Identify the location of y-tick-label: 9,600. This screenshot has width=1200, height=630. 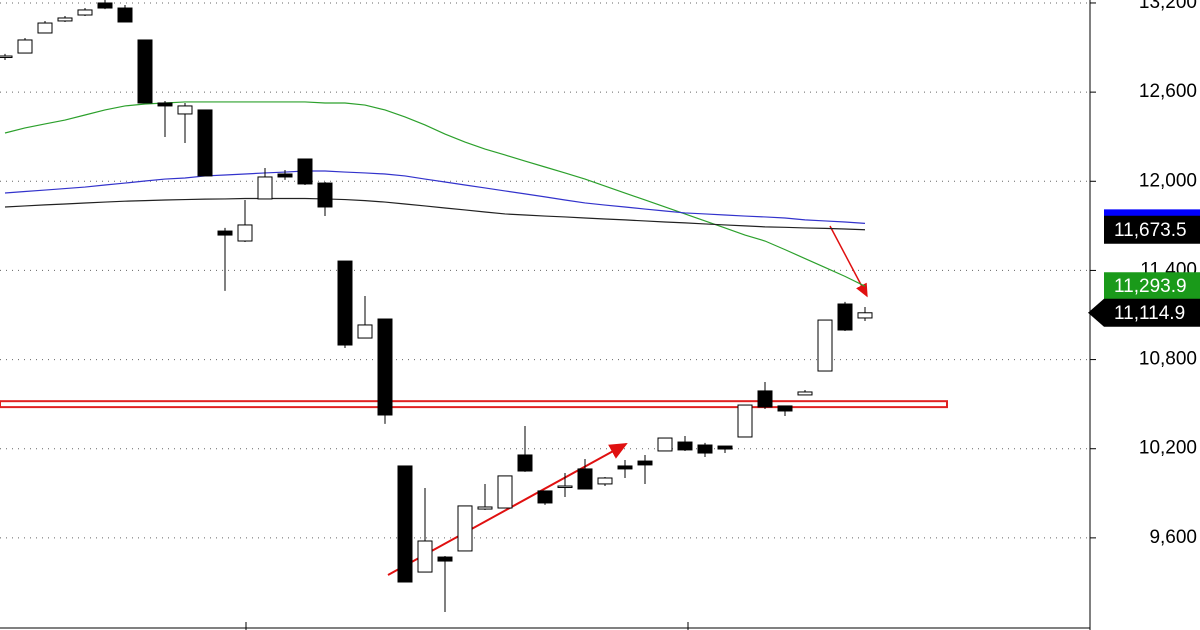
(1173, 537).